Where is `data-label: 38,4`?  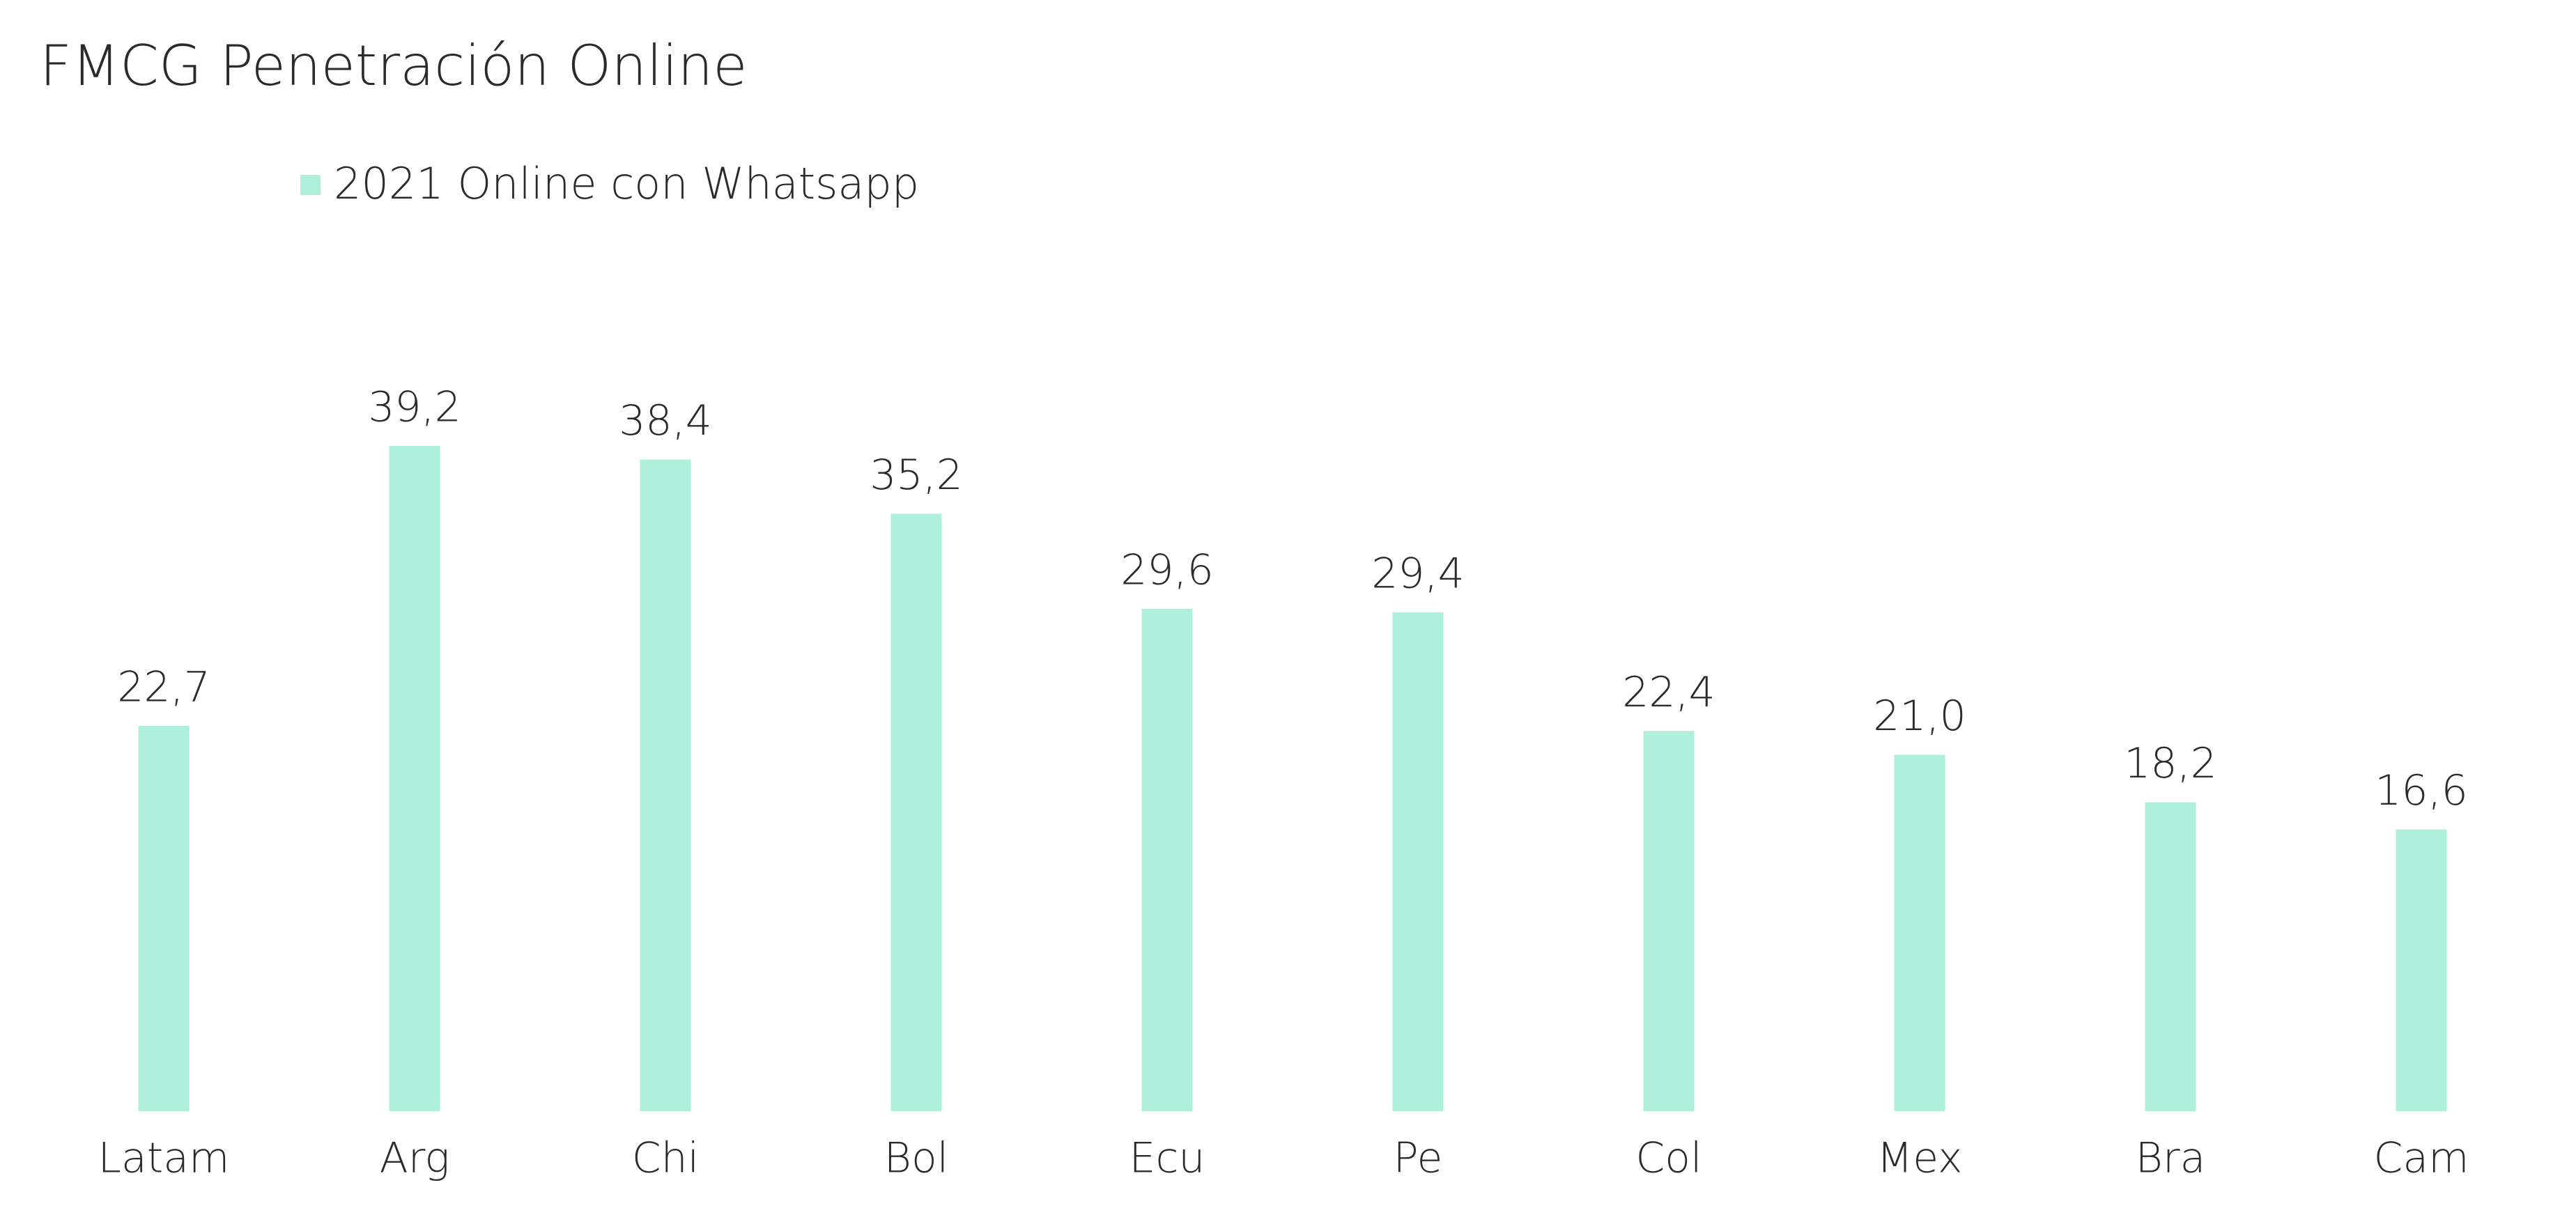
data-label: 38,4 is located at coordinates (665, 421).